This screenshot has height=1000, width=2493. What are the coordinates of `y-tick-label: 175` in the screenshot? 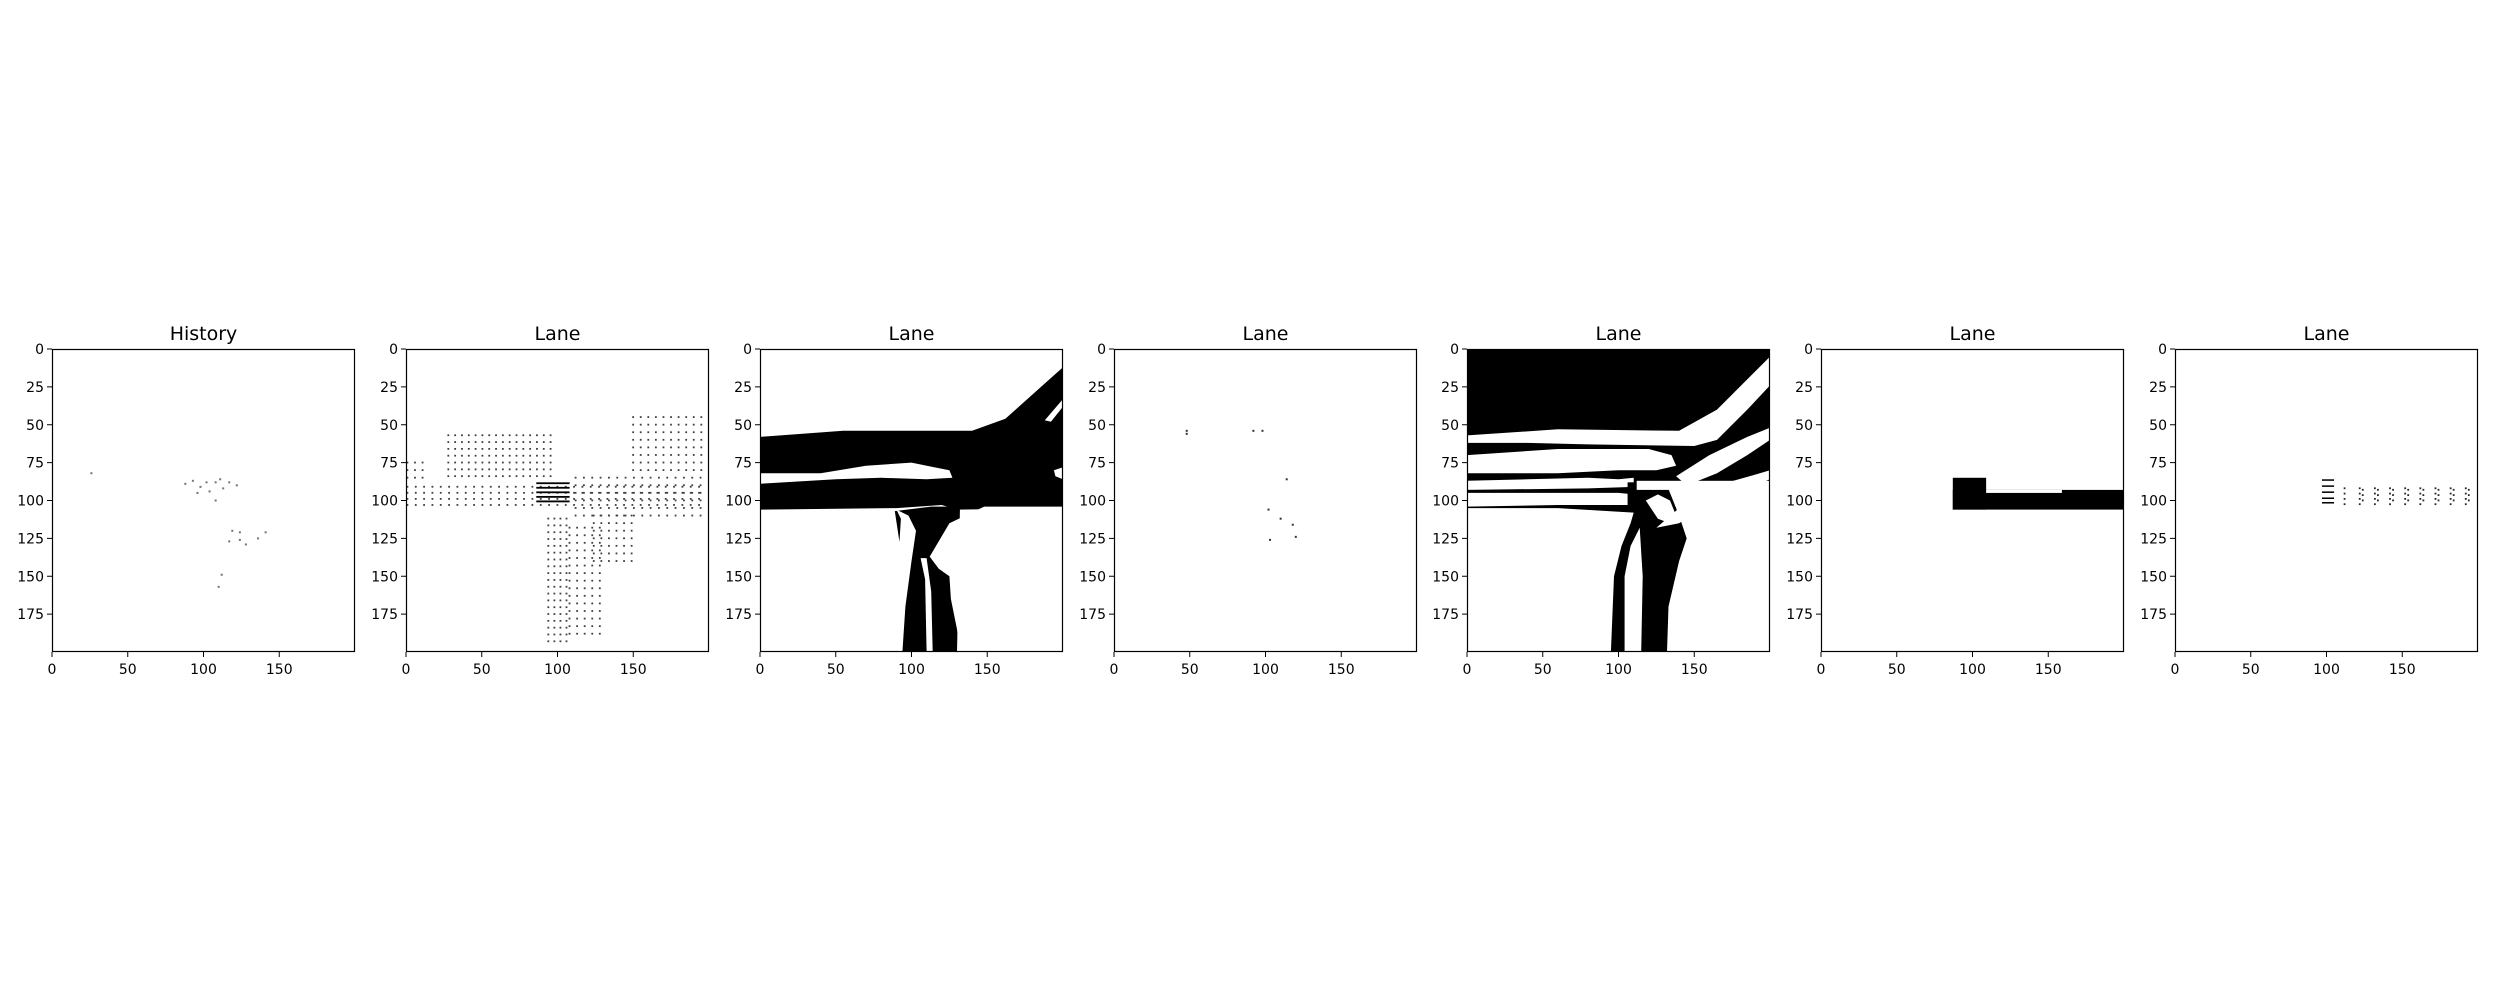 It's located at (1799, 615).